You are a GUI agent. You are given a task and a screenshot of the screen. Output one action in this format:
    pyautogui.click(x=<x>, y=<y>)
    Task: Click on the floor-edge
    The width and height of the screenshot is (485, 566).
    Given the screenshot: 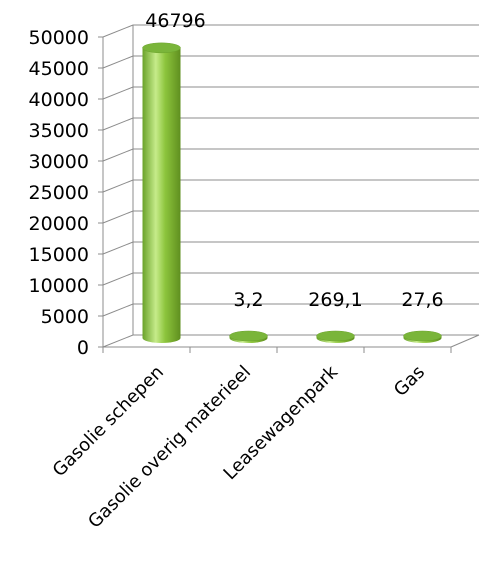 What is the action you would take?
    pyautogui.click(x=465, y=341)
    